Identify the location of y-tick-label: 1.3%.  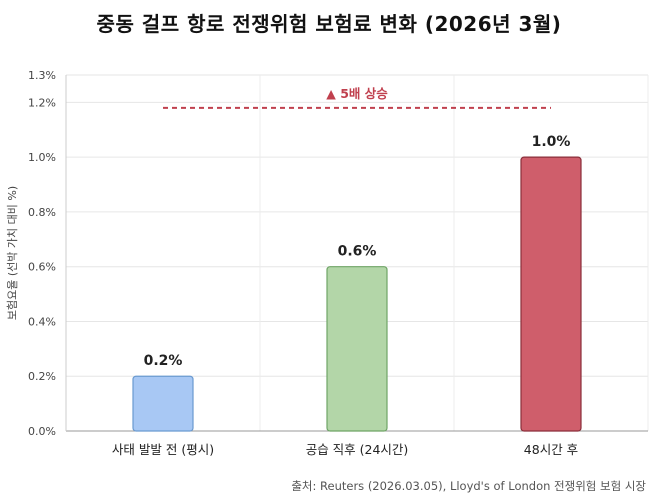
(42, 75).